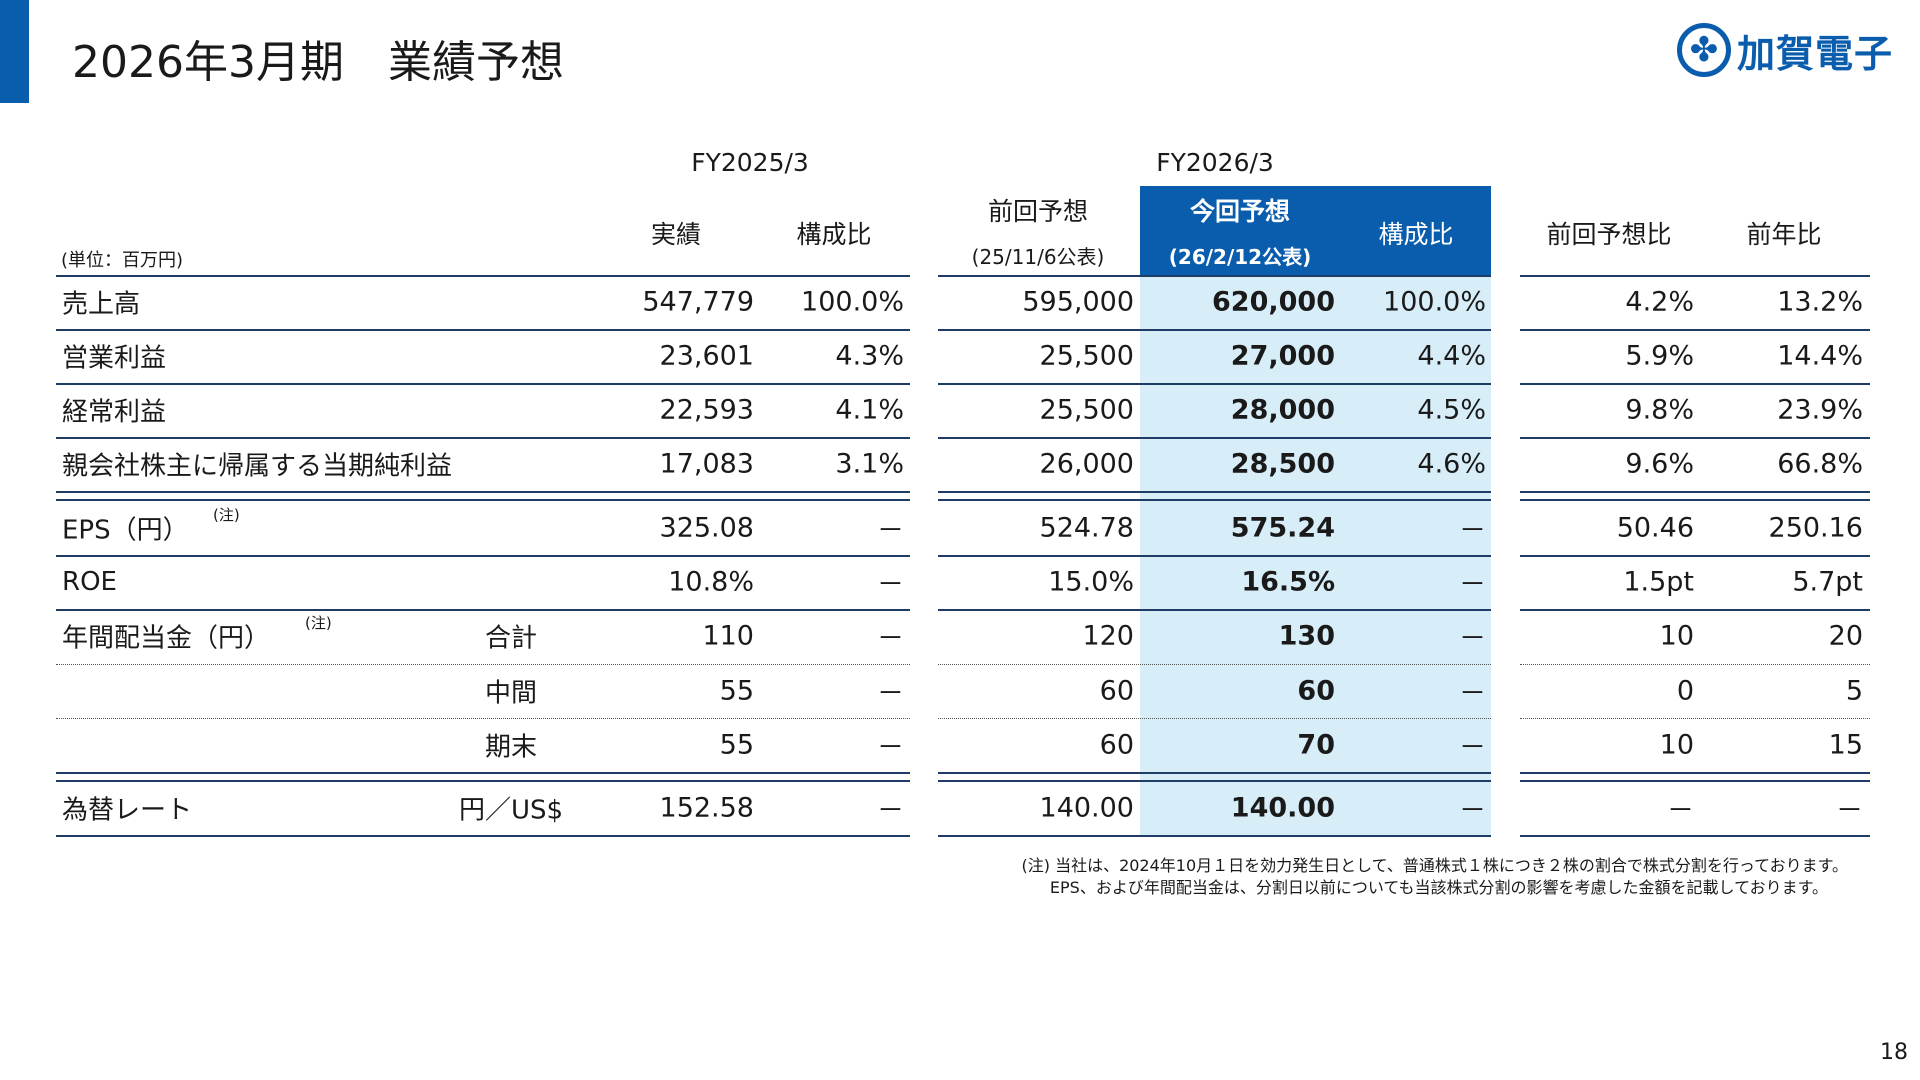 This screenshot has width=1920, height=1080. Describe the element at coordinates (706, 356) in the screenshot. I see `cell-actual-2025: 23,601` at that location.